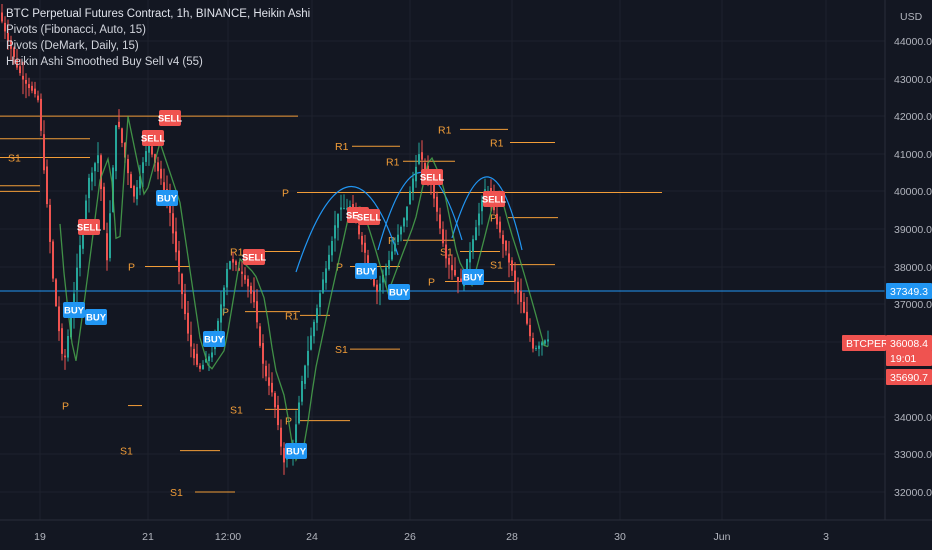  What do you see at coordinates (871, 344) in the screenshot?
I see `tag-text: BTCPERP` at bounding box center [871, 344].